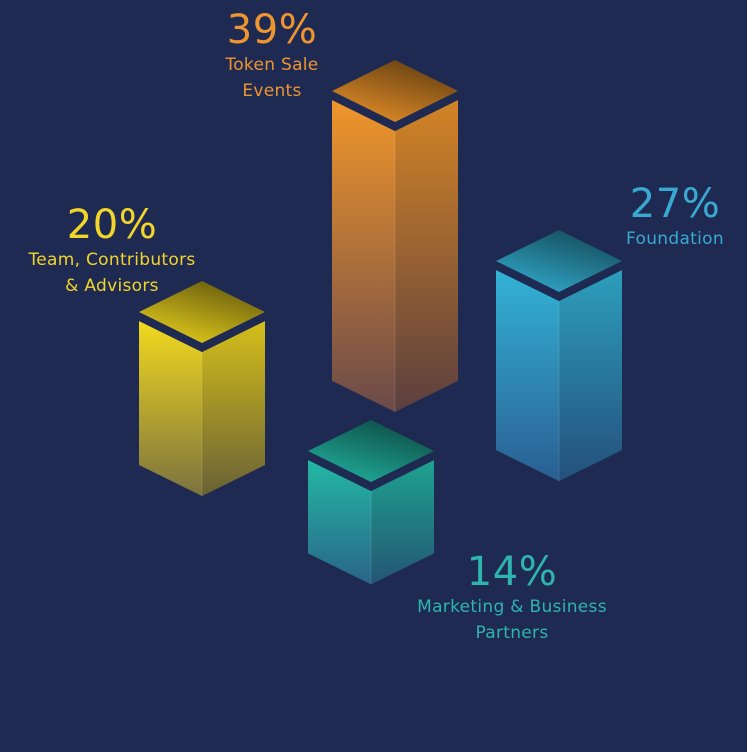 The height and width of the screenshot is (752, 747). I want to click on category-label-marketing-line2: Partners, so click(512, 633).